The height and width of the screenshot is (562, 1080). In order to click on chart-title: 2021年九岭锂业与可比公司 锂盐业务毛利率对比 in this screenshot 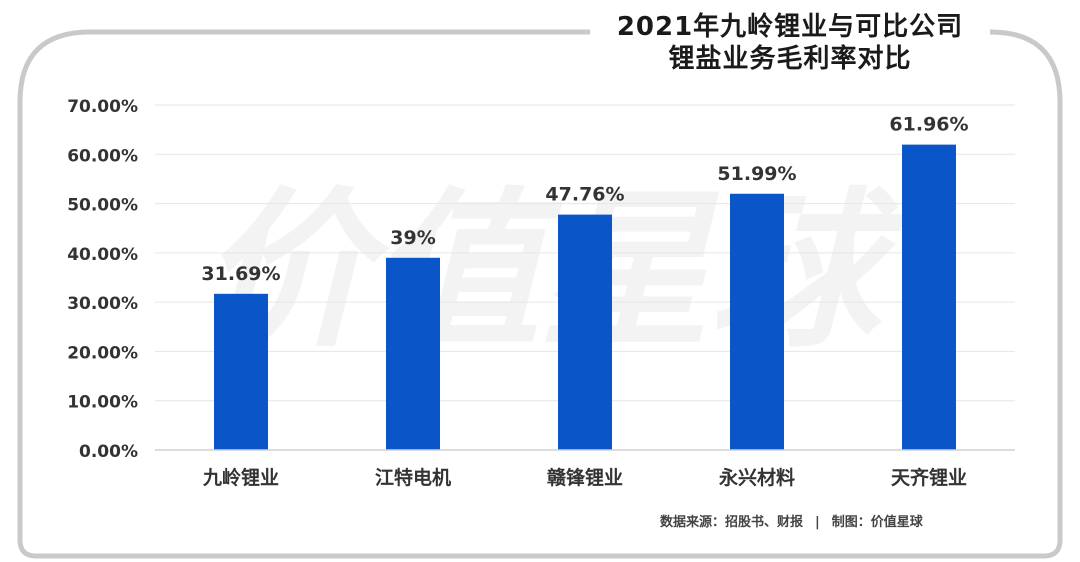, I will do `click(790, 38)`.